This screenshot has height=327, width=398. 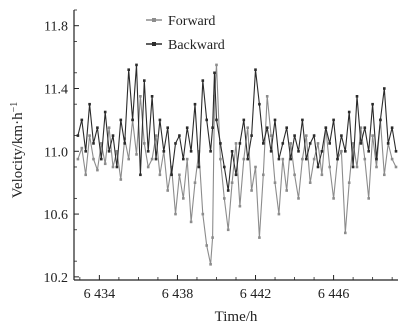 What do you see at coordinates (18, 150) in the screenshot?
I see `y-axis-title: Velocity/km·h−1` at bounding box center [18, 150].